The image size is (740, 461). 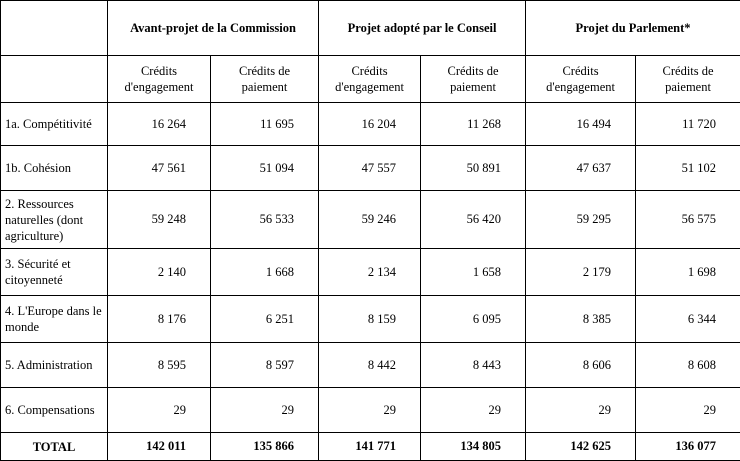 What do you see at coordinates (473, 319) in the screenshot?
I see `value-cell: 6 095` at bounding box center [473, 319].